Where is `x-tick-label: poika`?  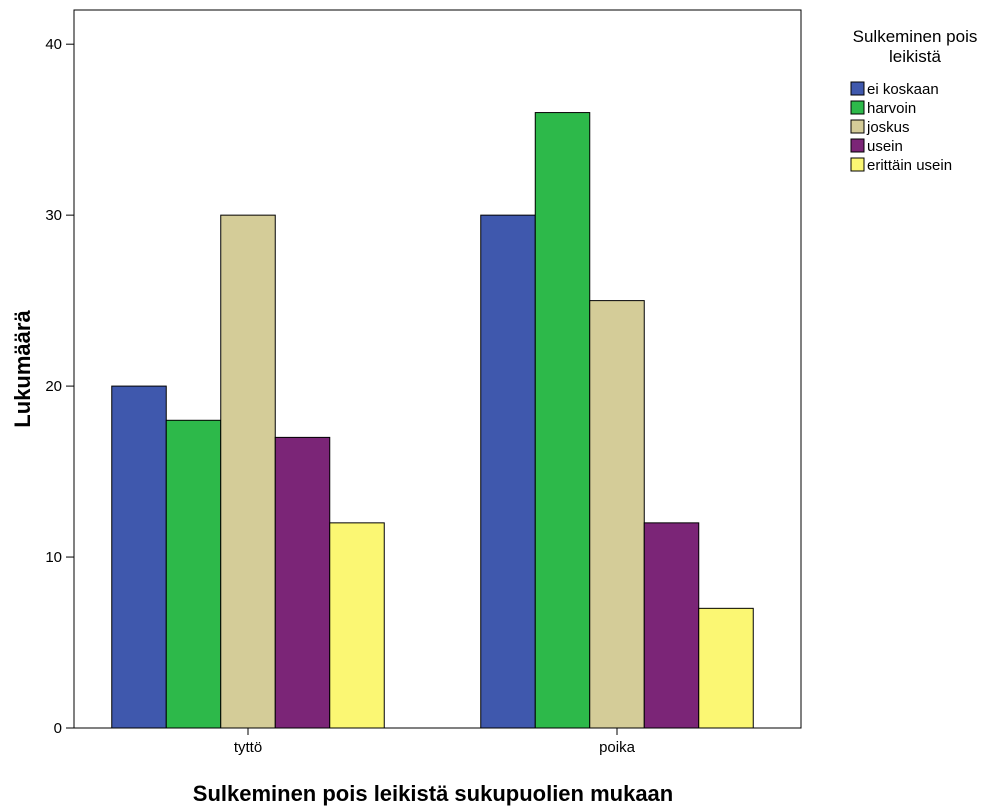 x-tick-label: poika is located at coordinates (617, 747).